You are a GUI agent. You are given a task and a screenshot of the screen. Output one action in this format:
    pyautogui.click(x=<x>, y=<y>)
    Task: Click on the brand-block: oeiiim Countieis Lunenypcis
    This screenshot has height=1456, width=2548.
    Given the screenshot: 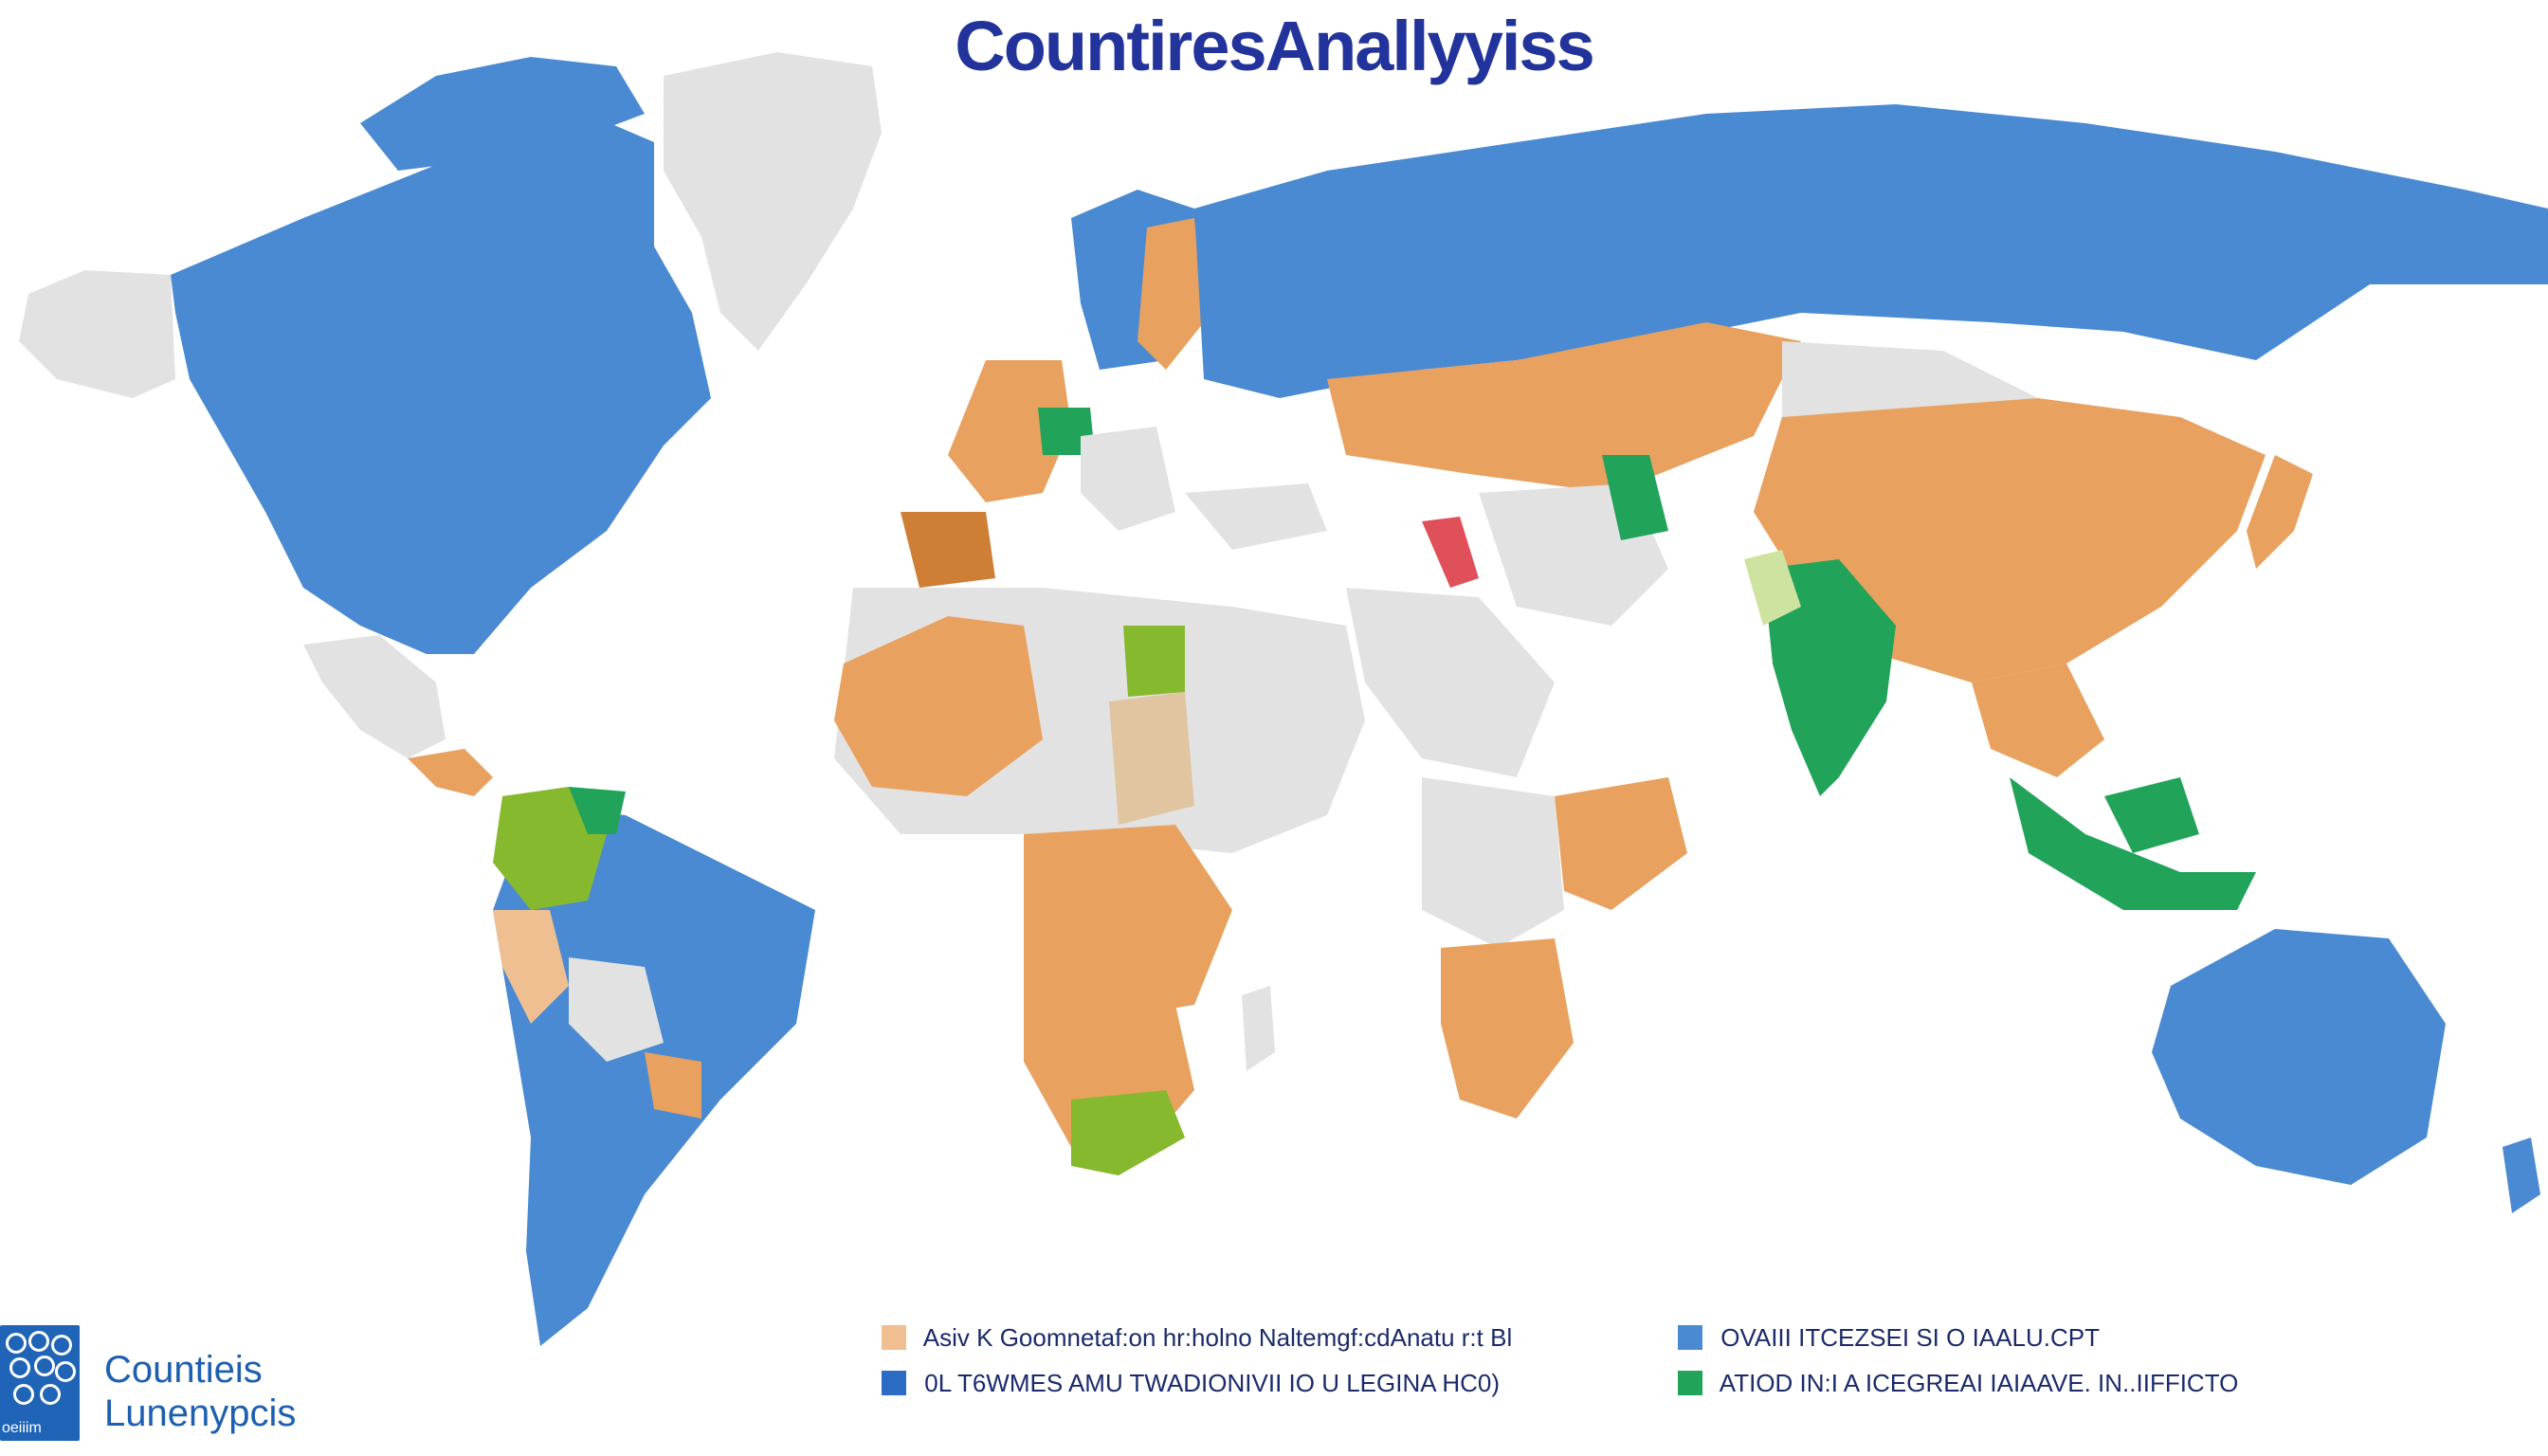 What is the action you would take?
    pyautogui.click(x=199, y=1386)
    